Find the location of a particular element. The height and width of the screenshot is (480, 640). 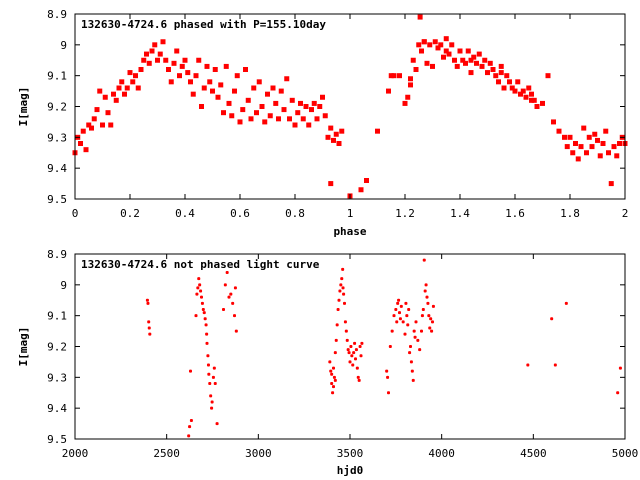

y-tick-label: 9 is located at coordinates (63, 285).